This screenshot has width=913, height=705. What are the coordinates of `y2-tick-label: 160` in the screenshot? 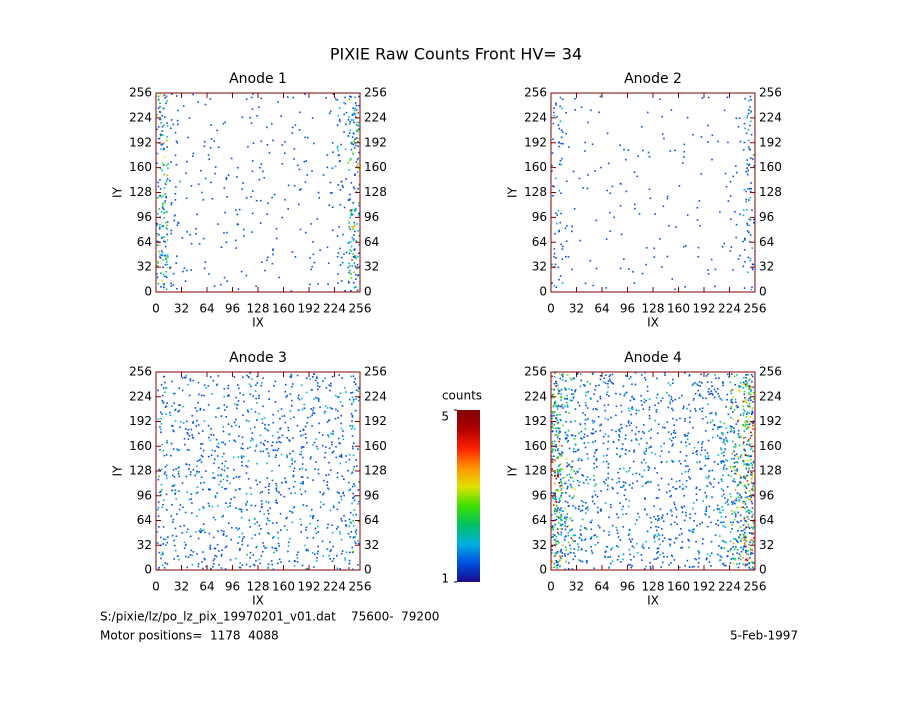 It's located at (770, 167).